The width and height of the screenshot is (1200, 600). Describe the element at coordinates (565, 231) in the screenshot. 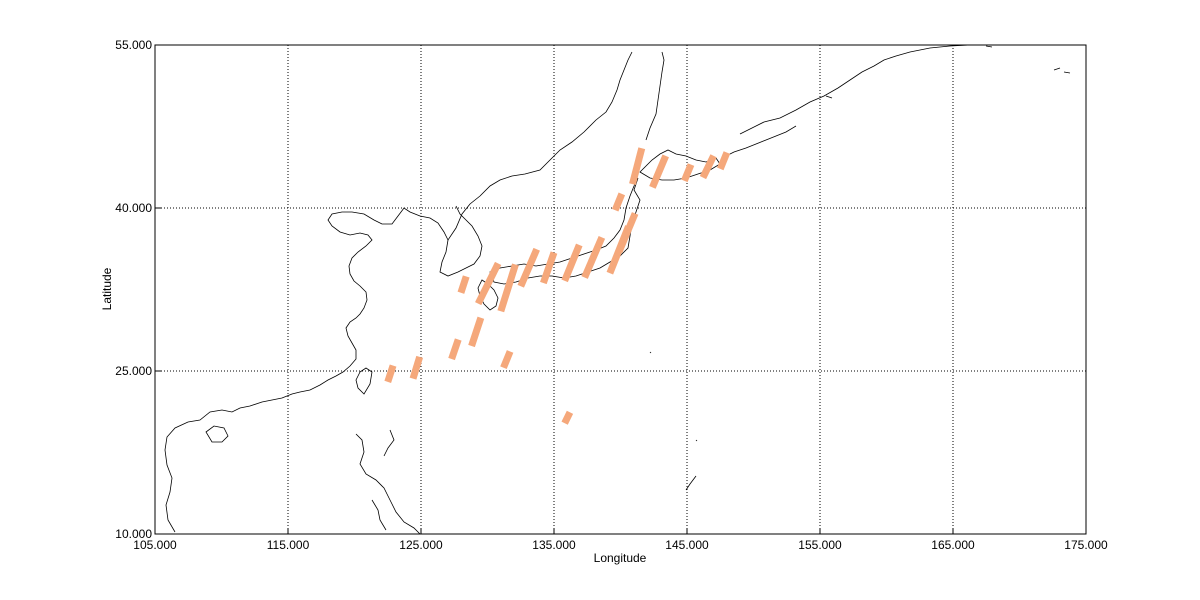

I see `coastline-japan-honshu` at that location.